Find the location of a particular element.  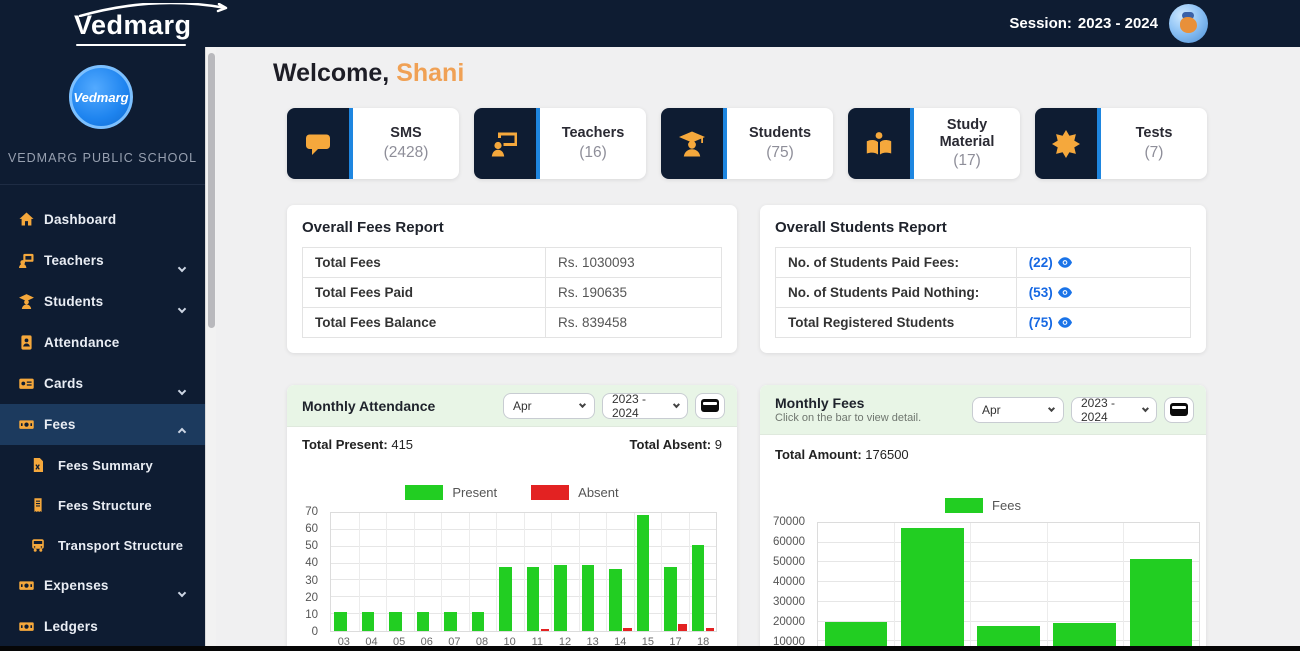

stat-card-text: Tests (7) is located at coordinates (1154, 143).